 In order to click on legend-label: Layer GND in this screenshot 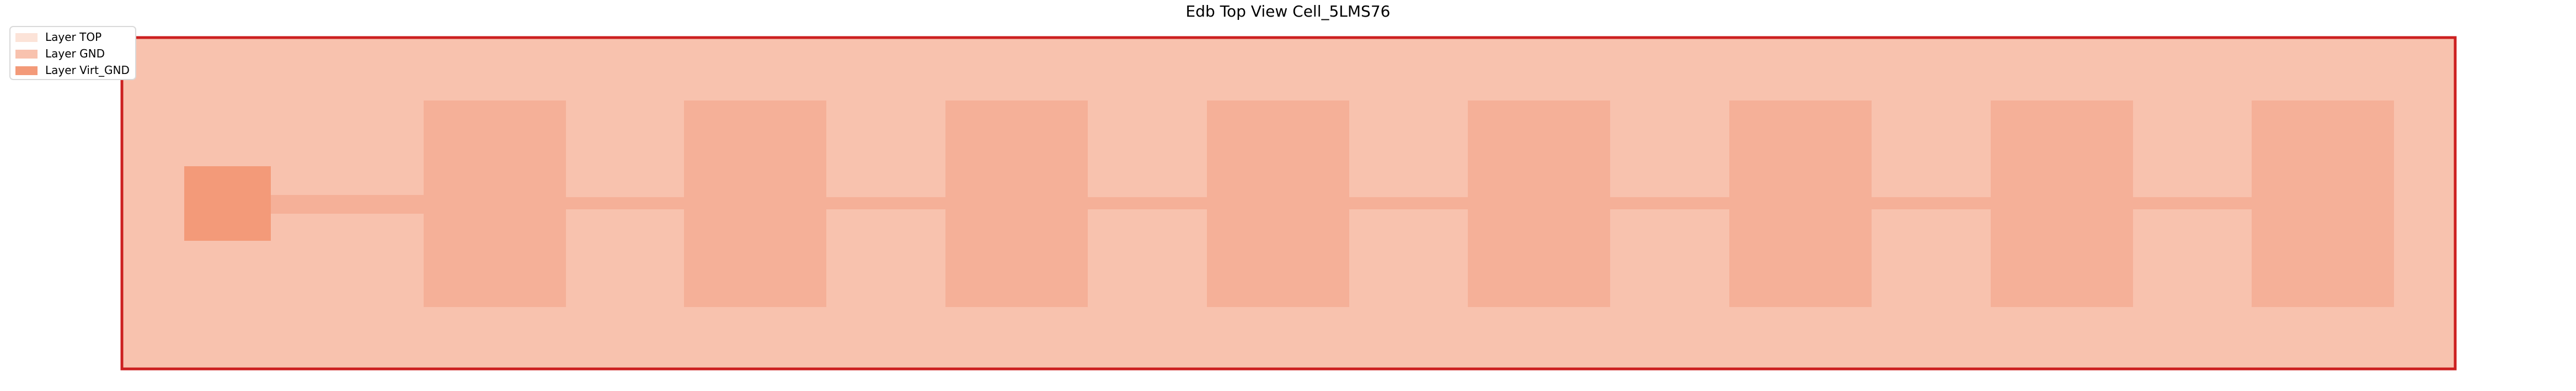, I will do `click(75, 54)`.